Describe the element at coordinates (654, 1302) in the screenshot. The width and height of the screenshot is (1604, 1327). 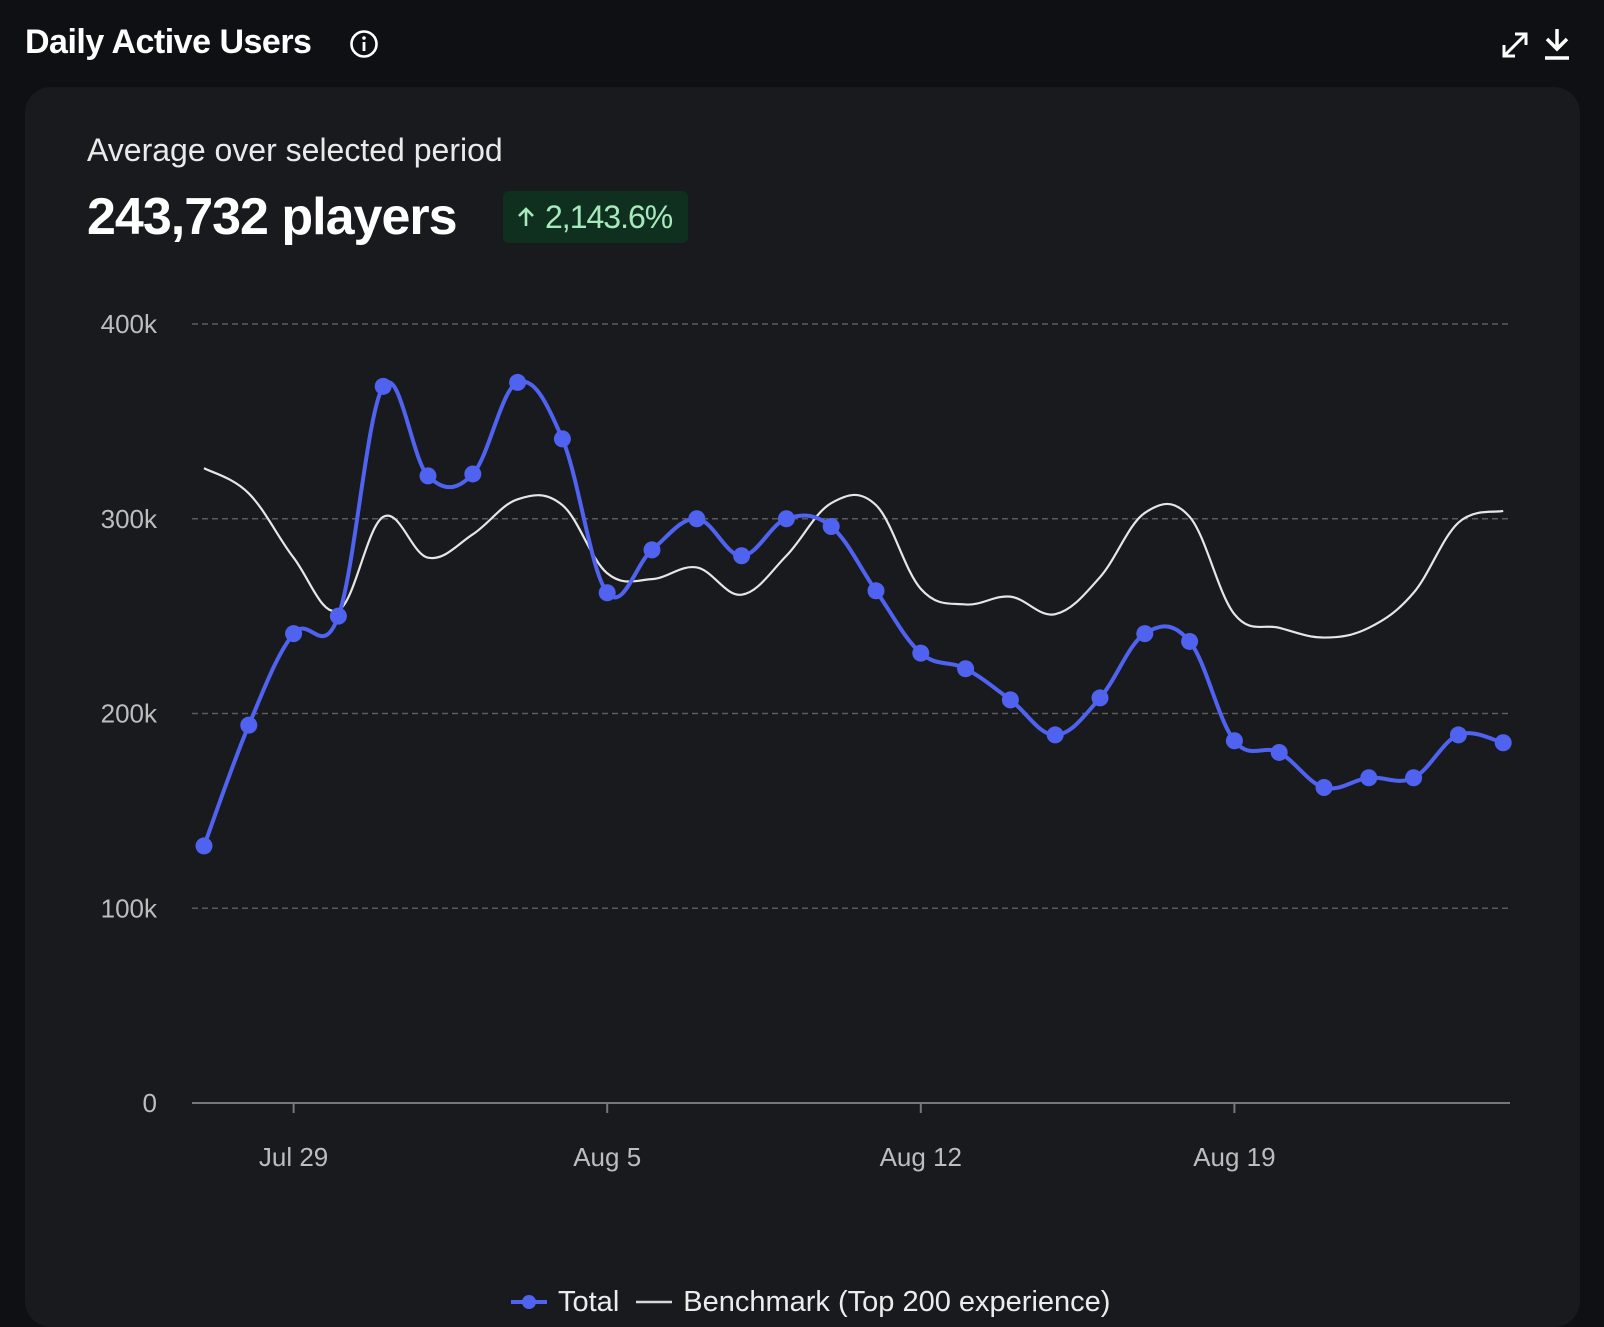
I see `legend-benchmark-swatch` at that location.